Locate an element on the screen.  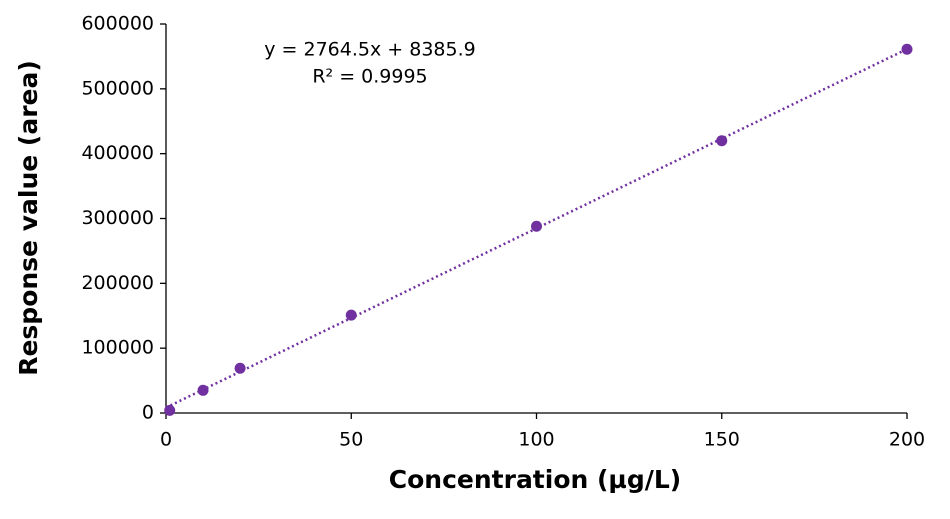
x-tick-label: 150 is located at coordinates (722, 440).